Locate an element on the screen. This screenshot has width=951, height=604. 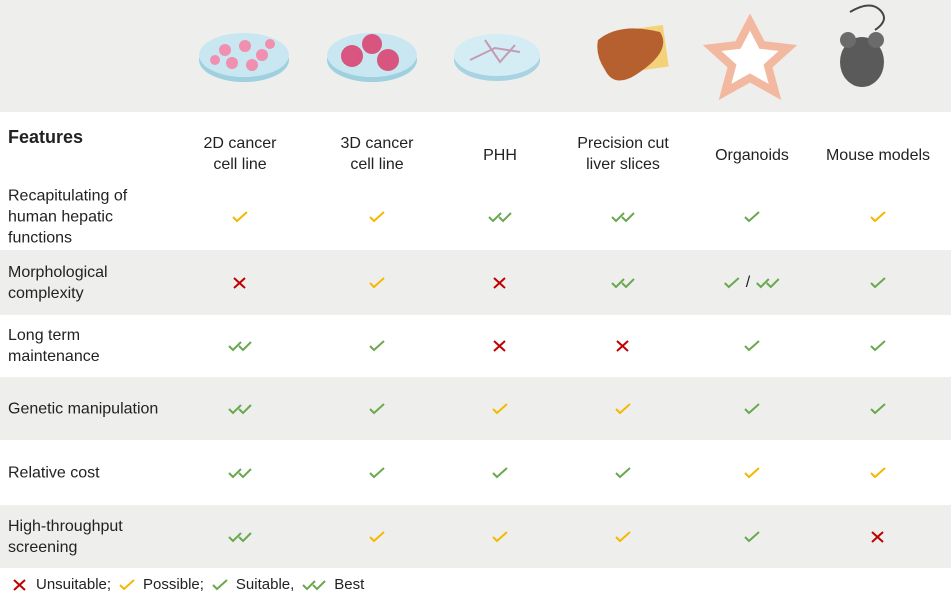
feature-label: Genetic manipulation is located at coordinates (83, 408).